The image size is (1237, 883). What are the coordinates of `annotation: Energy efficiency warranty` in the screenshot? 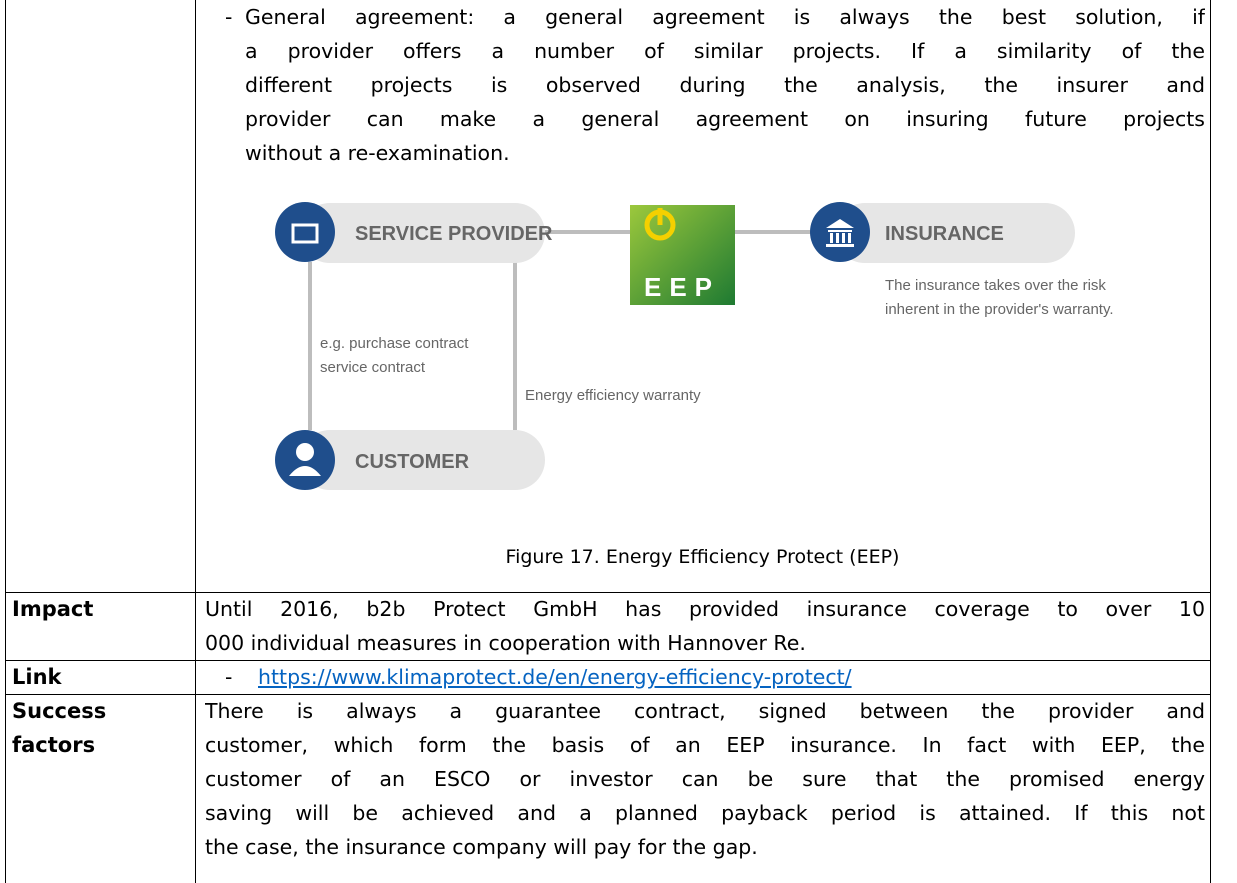 It's located at (613, 395).